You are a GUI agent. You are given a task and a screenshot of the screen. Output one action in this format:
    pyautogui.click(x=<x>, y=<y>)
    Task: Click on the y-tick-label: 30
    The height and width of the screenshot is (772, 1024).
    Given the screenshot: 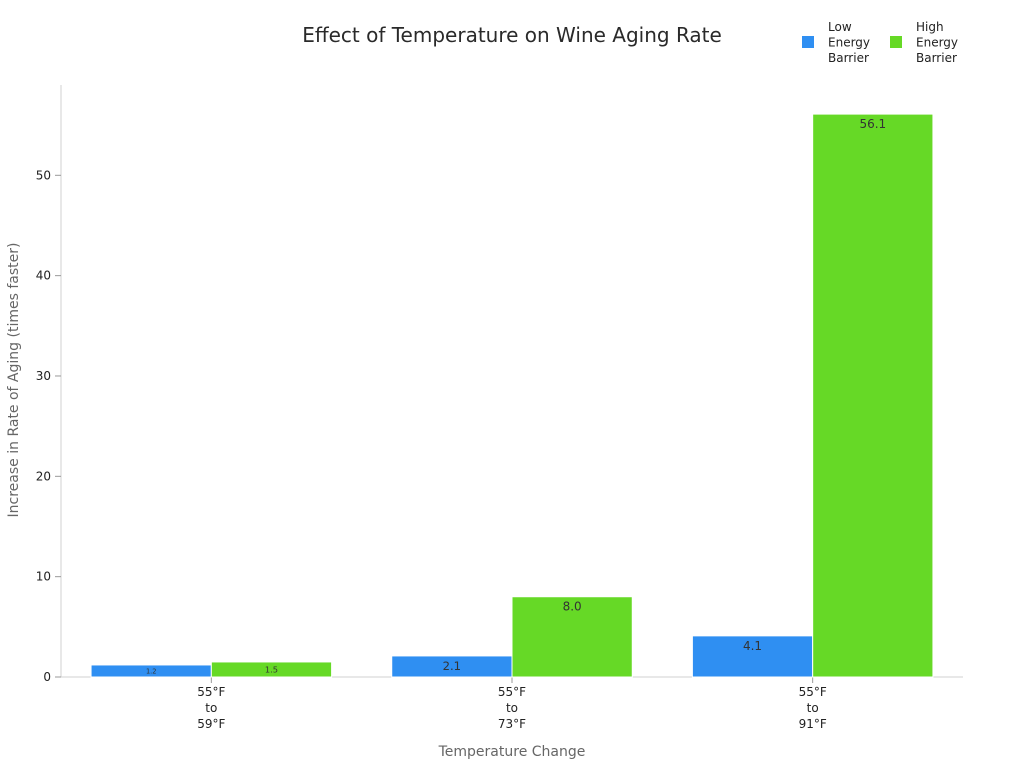 What is the action you would take?
    pyautogui.click(x=43, y=376)
    